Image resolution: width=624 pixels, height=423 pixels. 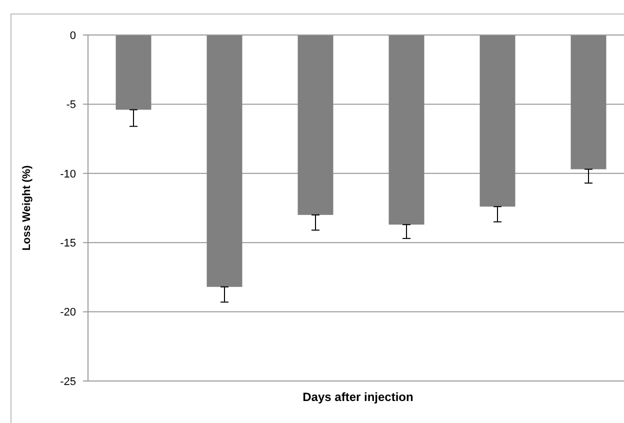 I want to click on y-axis-title: Loss Weight (%), so click(x=27, y=207).